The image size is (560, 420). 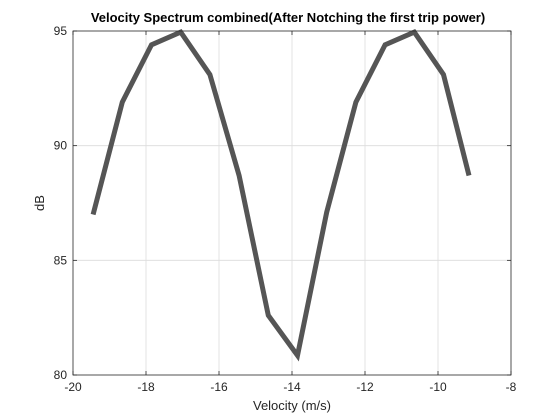 What do you see at coordinates (61, 260) in the screenshot?
I see `y-tick-label: 85` at bounding box center [61, 260].